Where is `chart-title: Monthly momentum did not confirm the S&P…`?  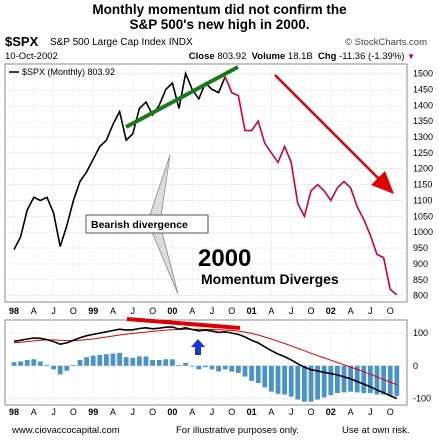 chart-title: Monthly momentum did not confirm the S&P… is located at coordinates (219, 17).